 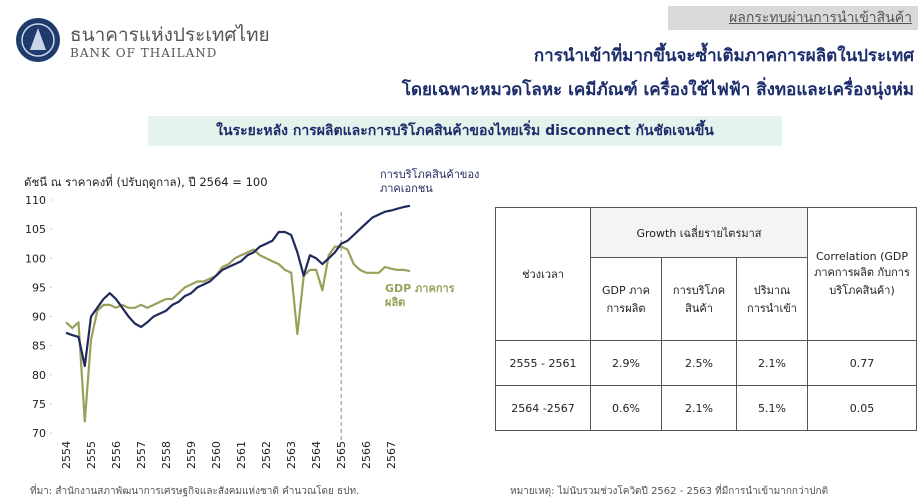 What do you see at coordinates (39, 375) in the screenshot?
I see `y-tick-label: 80` at bounding box center [39, 375].